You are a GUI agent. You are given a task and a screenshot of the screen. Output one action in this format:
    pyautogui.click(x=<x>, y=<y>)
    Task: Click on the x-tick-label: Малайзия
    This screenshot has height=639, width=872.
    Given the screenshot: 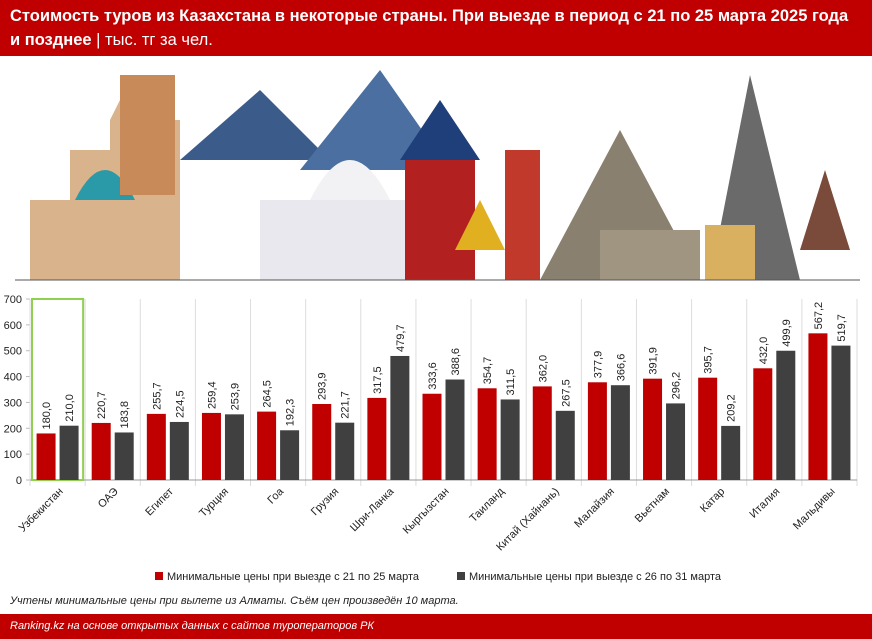 What is the action you would take?
    pyautogui.click(x=594, y=508)
    